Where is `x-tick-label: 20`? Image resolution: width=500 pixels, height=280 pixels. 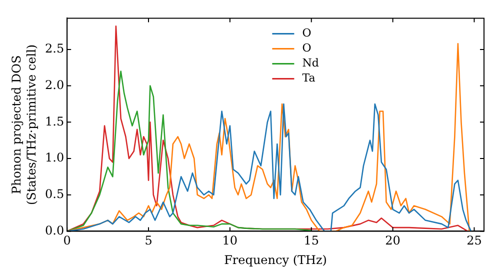
x-tick-label: 20 is located at coordinates (392, 241).